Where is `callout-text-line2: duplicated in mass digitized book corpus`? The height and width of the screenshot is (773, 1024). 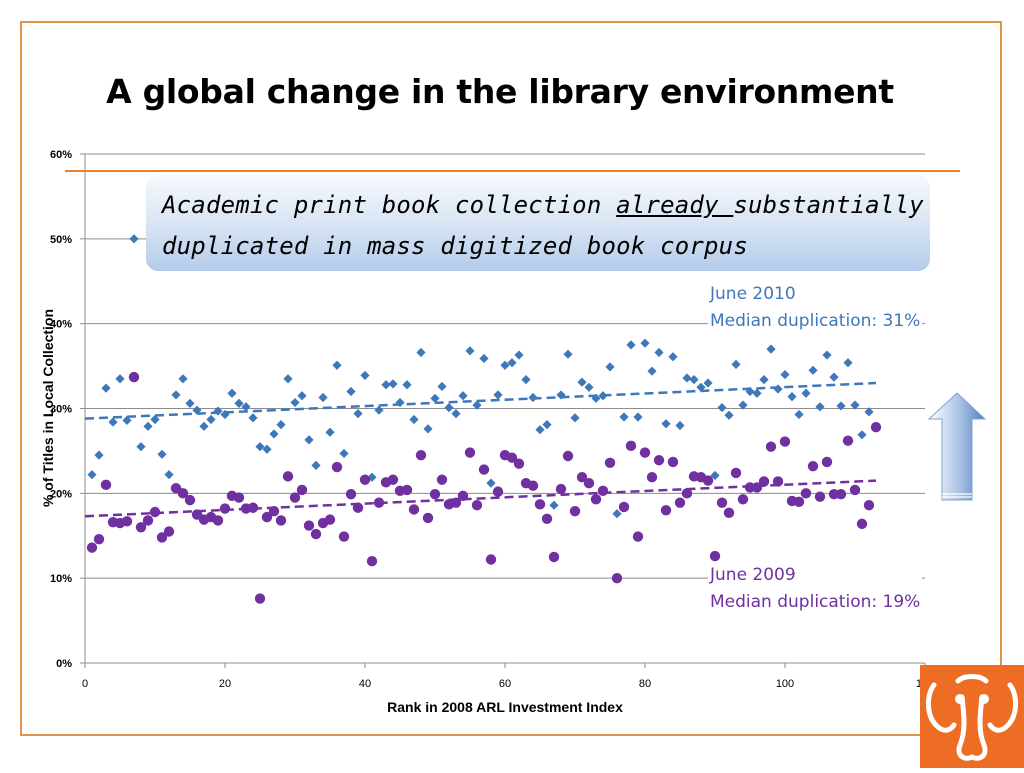 callout-text-line2: duplicated in mass digitized book corpus is located at coordinates (455, 246).